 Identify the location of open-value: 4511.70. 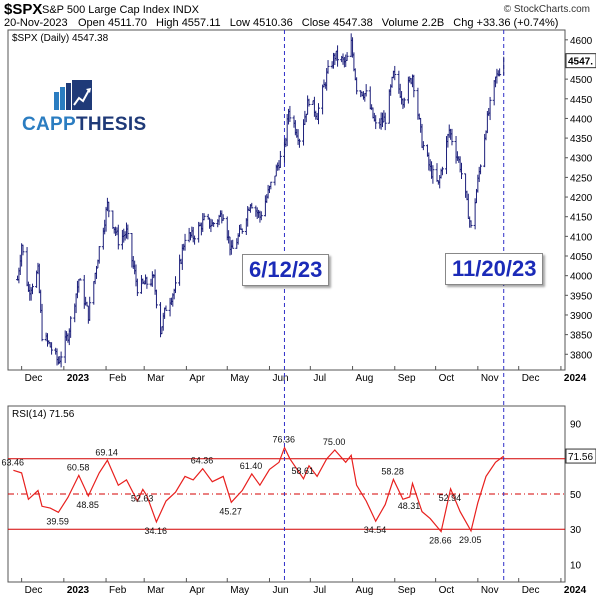
(127, 23).